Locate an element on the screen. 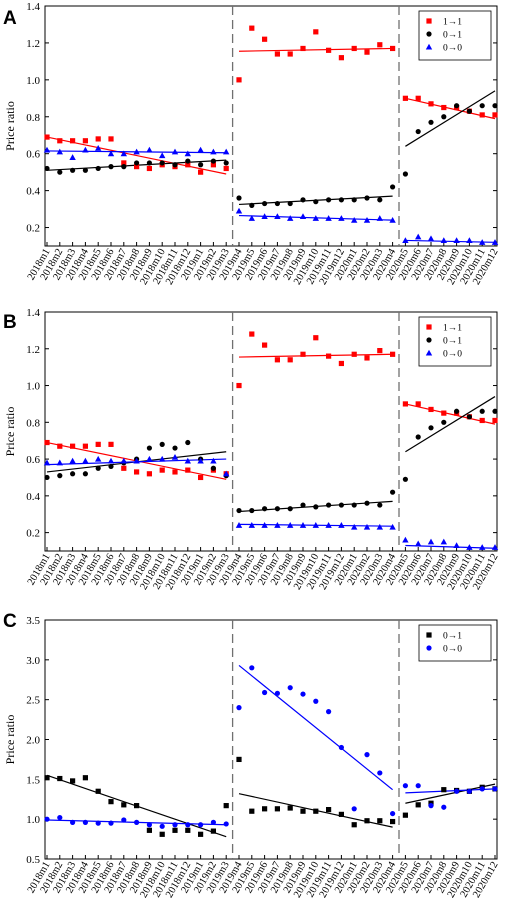  y-tick-label: 1.4 is located at coordinates (33, 313).